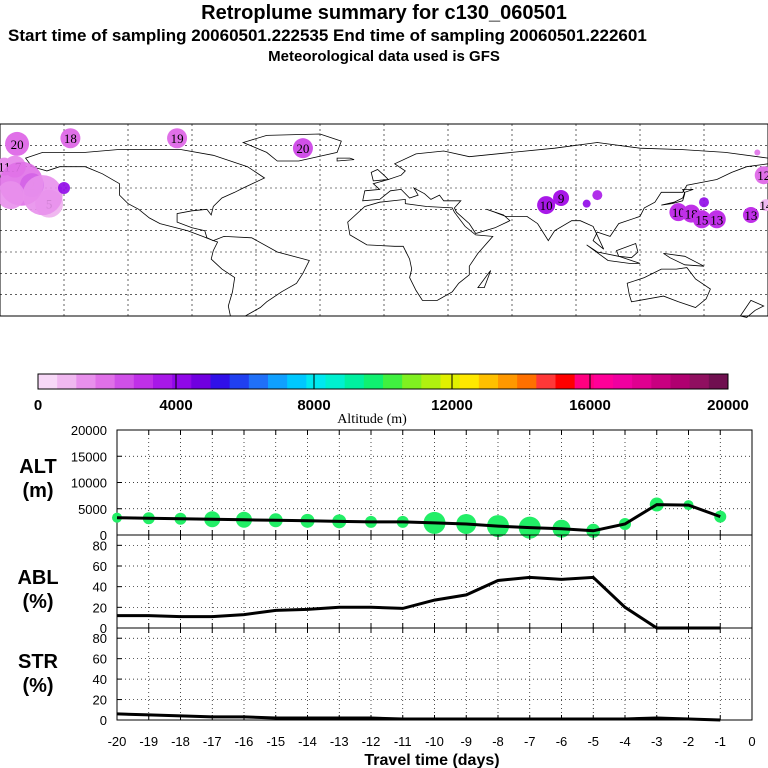  I want to click on abl-ytick-label: 80, so click(100, 545).